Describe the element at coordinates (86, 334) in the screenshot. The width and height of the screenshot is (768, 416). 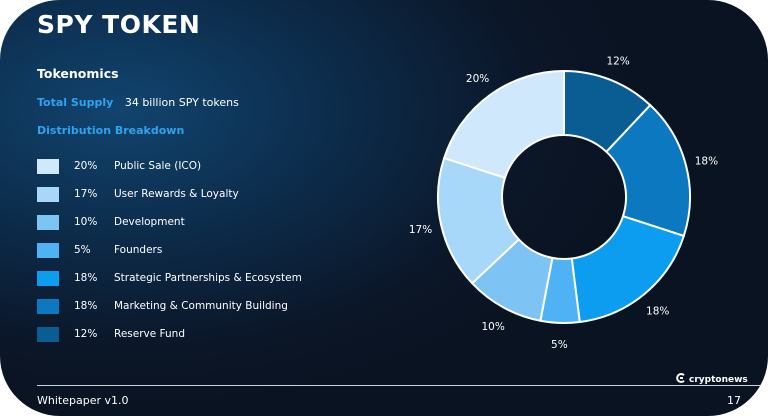
I see `legend-percent: 12%` at that location.